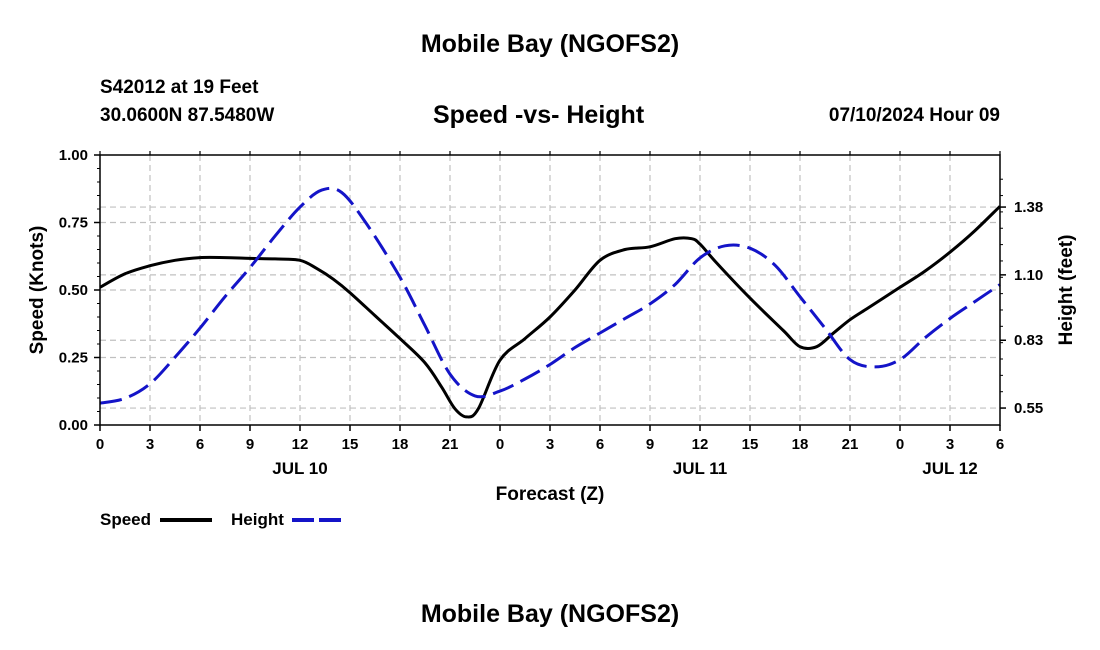 The image size is (1100, 650). Describe the element at coordinates (37, 290) in the screenshot. I see `y-axis-left-label: Speed (Knots)` at that location.